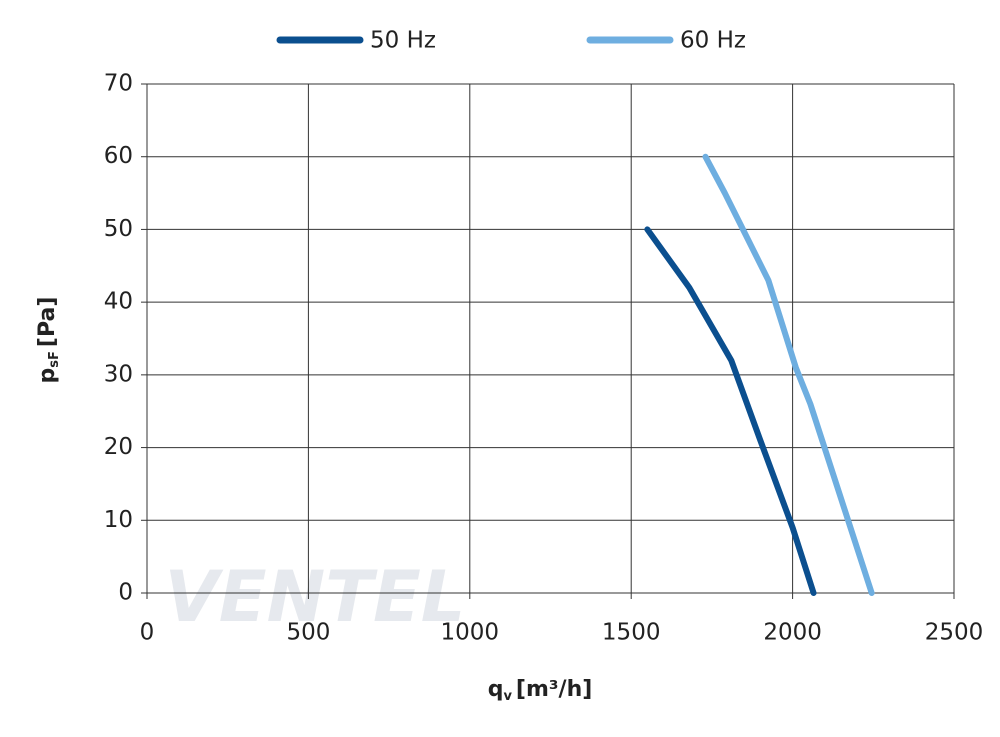 This screenshot has width=1000, height=737. Describe the element at coordinates (118, 447) in the screenshot. I see `y-tick-label: 20` at that location.